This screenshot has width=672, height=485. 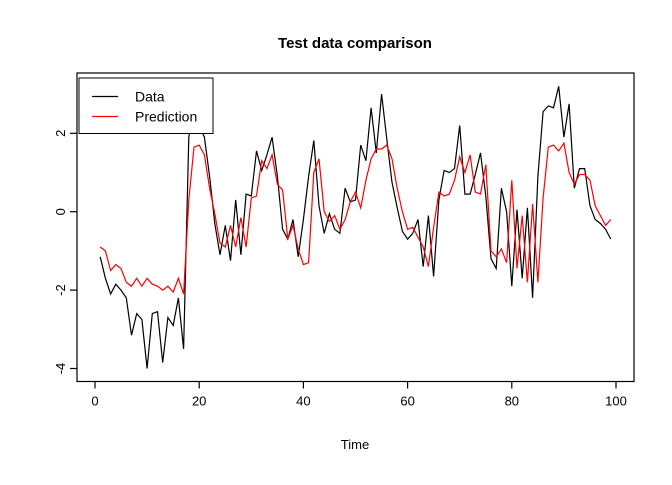 What do you see at coordinates (60, 133) in the screenshot?
I see `y-tick-label: 2` at bounding box center [60, 133].